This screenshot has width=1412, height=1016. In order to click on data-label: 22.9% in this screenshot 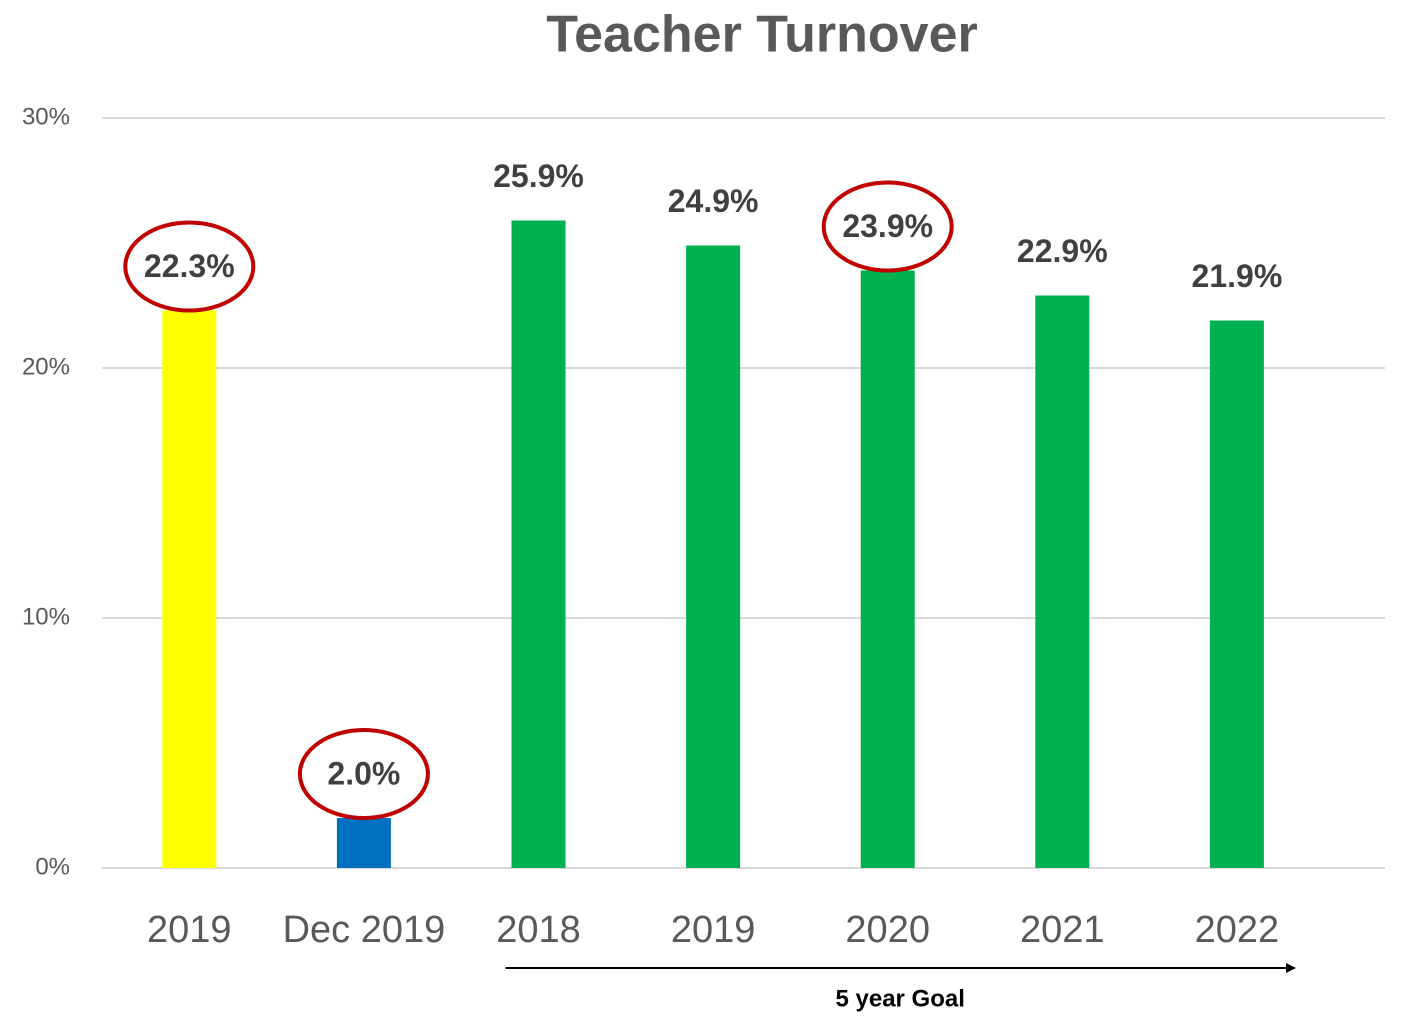, I will do `click(1062, 251)`.